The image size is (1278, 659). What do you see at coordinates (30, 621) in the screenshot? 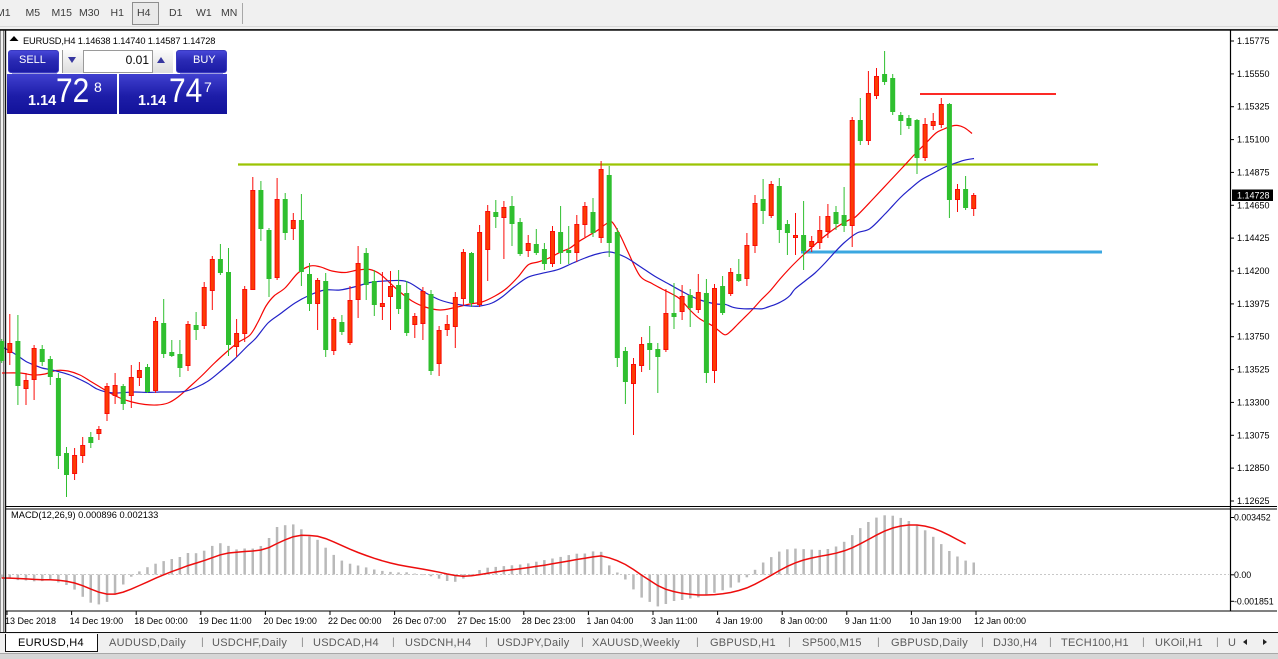
I see `svg-text: 13 Dec 2018` at bounding box center [30, 621].